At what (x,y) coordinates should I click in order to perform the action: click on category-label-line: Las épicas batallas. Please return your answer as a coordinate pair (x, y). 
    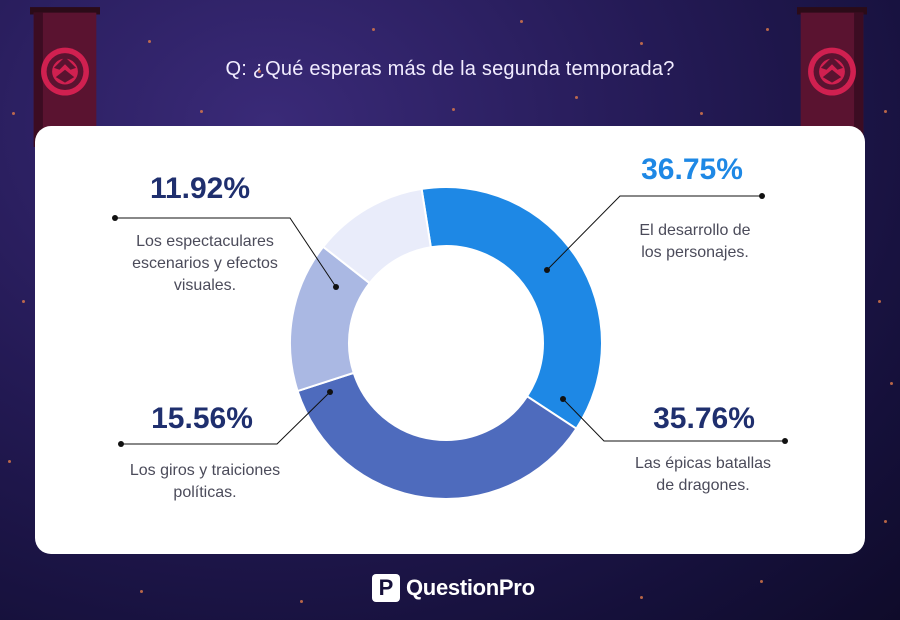
    Looking at the image, I should click on (703, 463).